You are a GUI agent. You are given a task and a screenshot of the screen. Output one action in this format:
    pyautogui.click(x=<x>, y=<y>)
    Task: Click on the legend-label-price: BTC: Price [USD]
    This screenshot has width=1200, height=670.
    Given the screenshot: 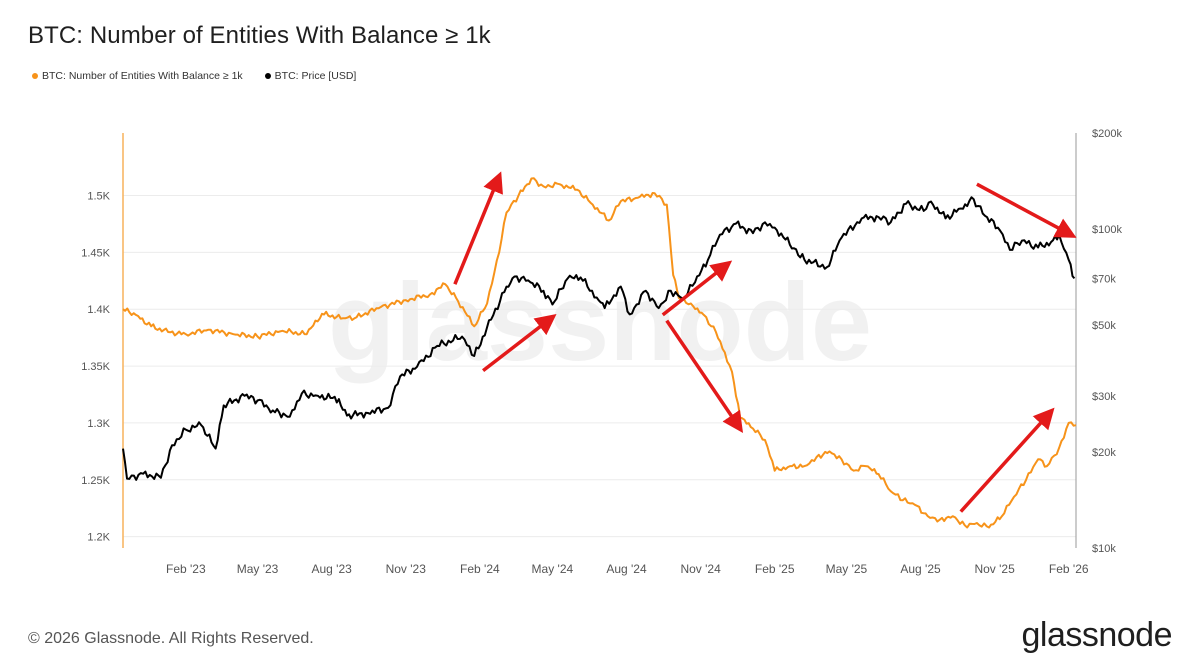 What is the action you would take?
    pyautogui.click(x=315, y=76)
    